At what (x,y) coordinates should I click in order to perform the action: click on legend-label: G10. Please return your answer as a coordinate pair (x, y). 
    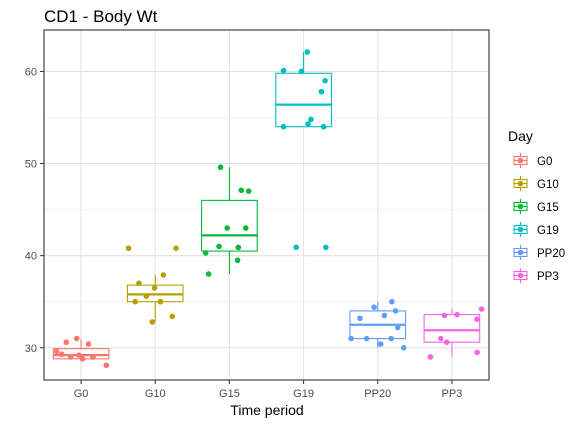
    Looking at the image, I should click on (548, 185).